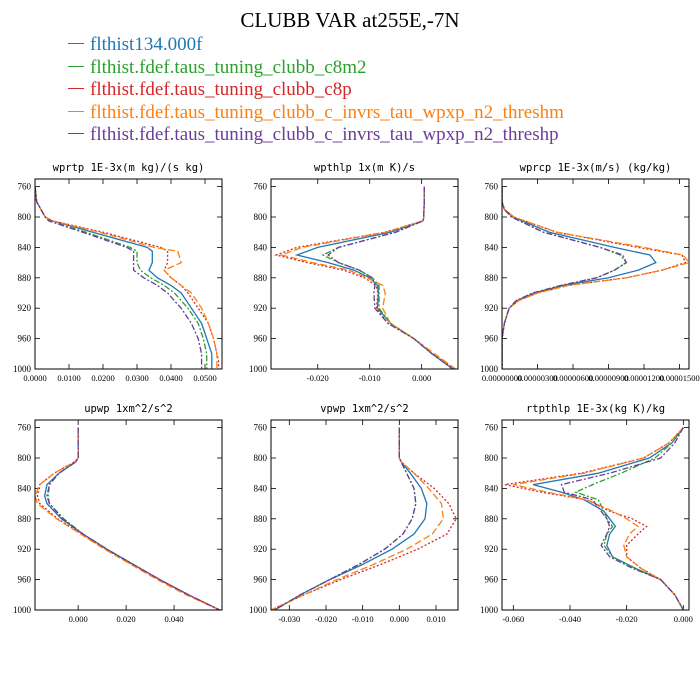 The width and height of the screenshot is (700, 700). What do you see at coordinates (364, 409) in the screenshot?
I see `panel-title-4: vpwp 1xm^2/s^2` at bounding box center [364, 409].